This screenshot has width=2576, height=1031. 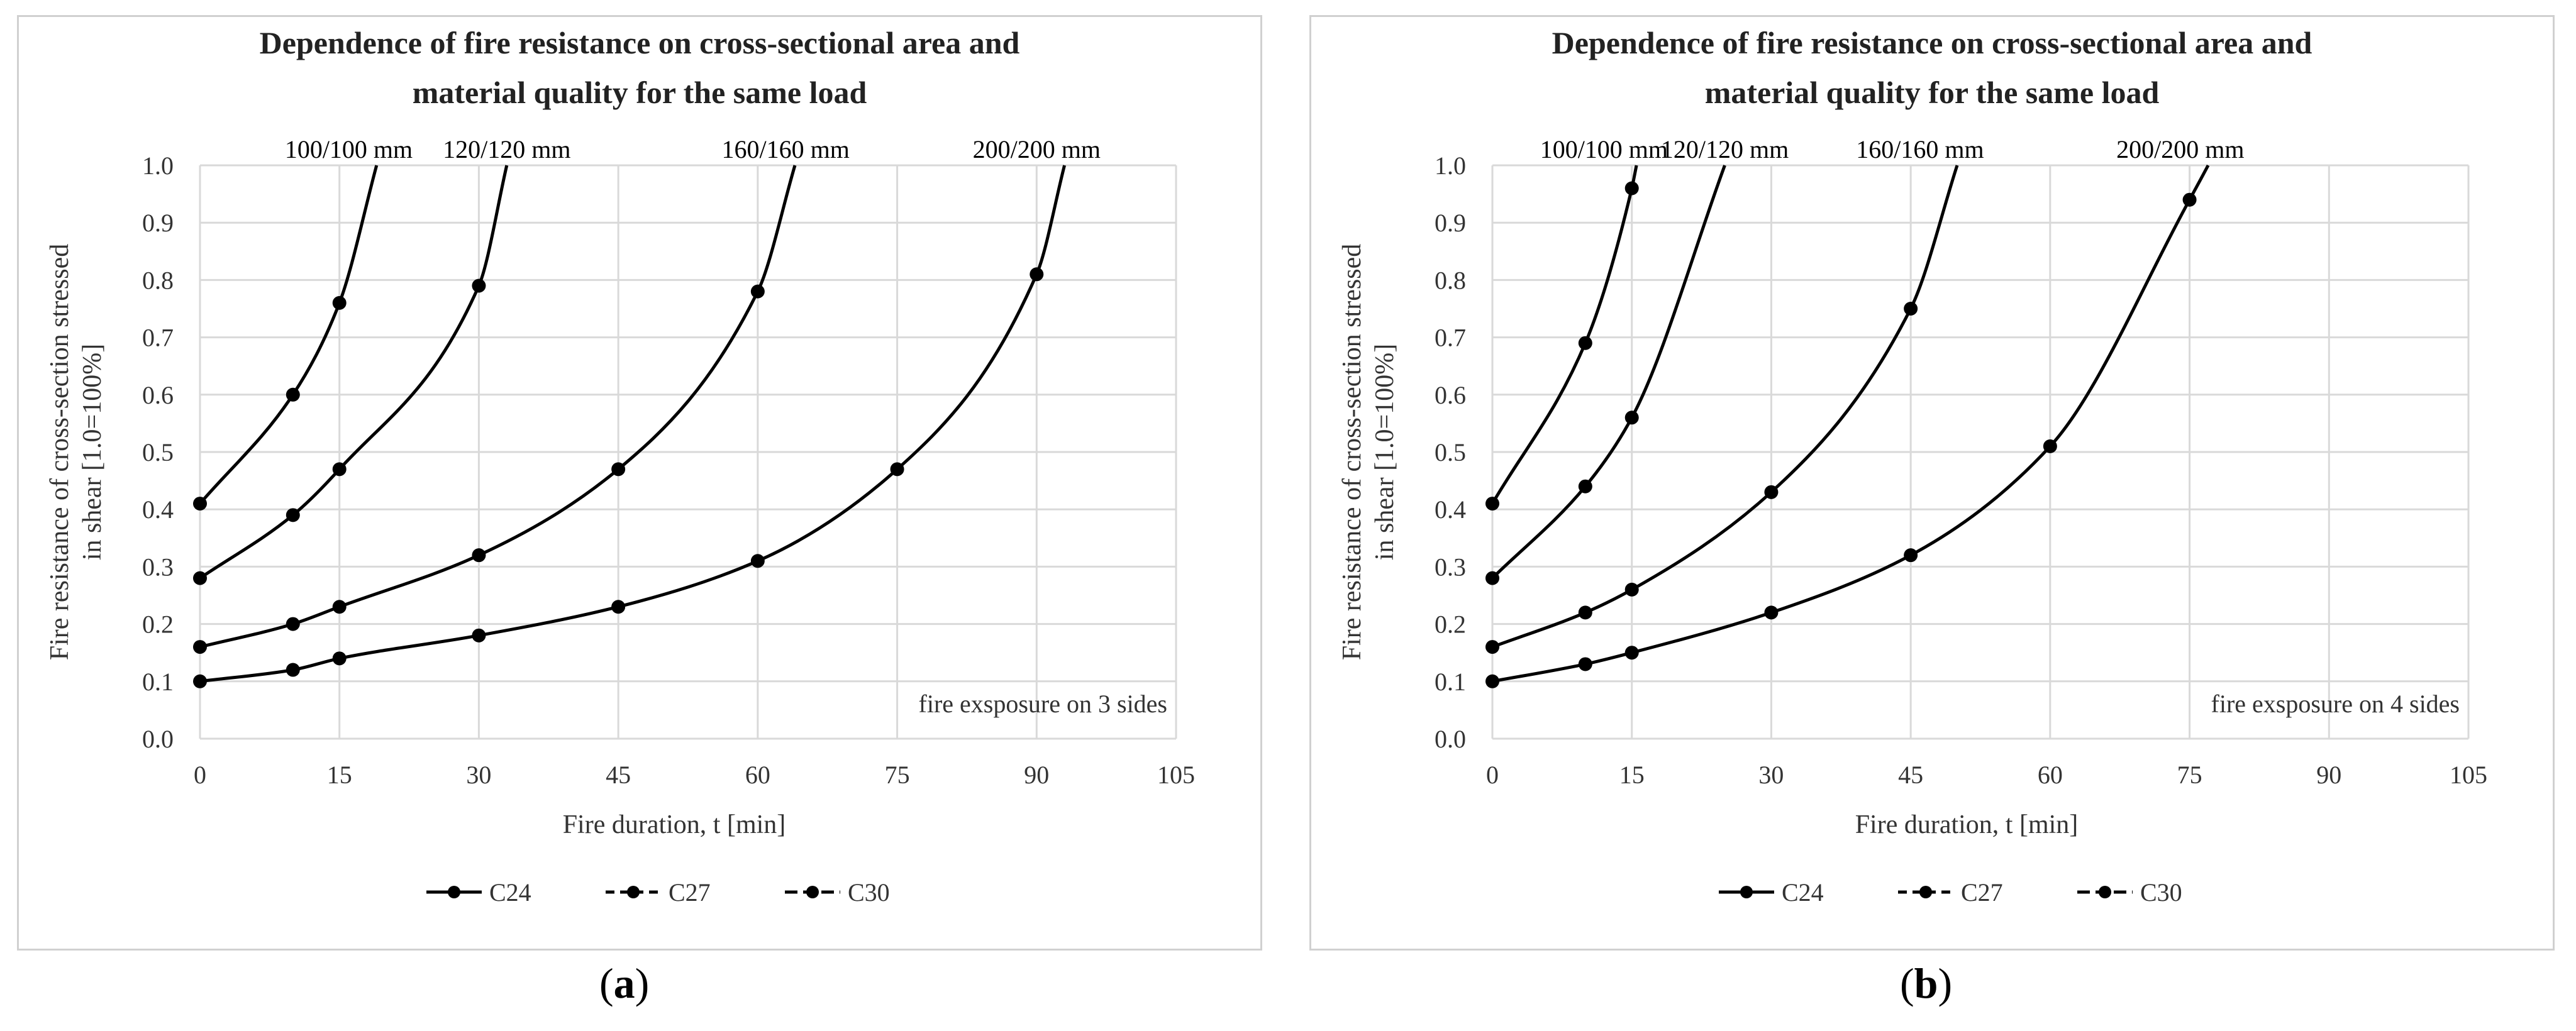 I want to click on x-tick-label: 30, so click(x=478, y=775).